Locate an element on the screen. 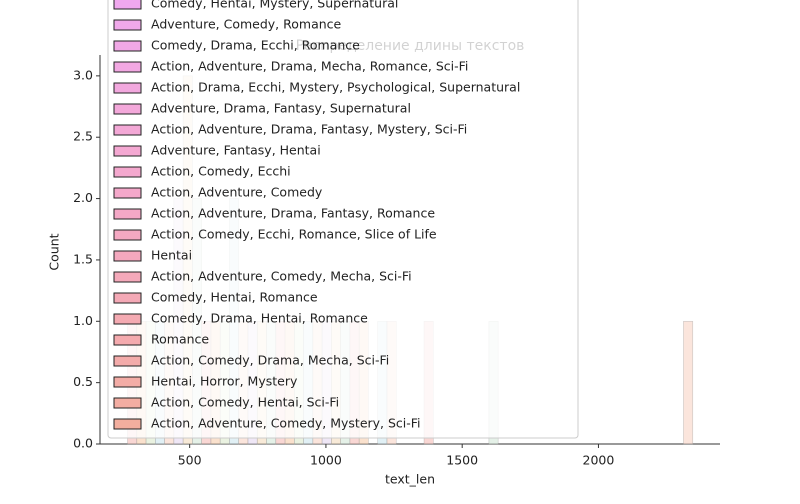 The height and width of the screenshot is (504, 800). legend-label: Comedy, Hentai, Mystery, Supernatural is located at coordinates (274, 5).